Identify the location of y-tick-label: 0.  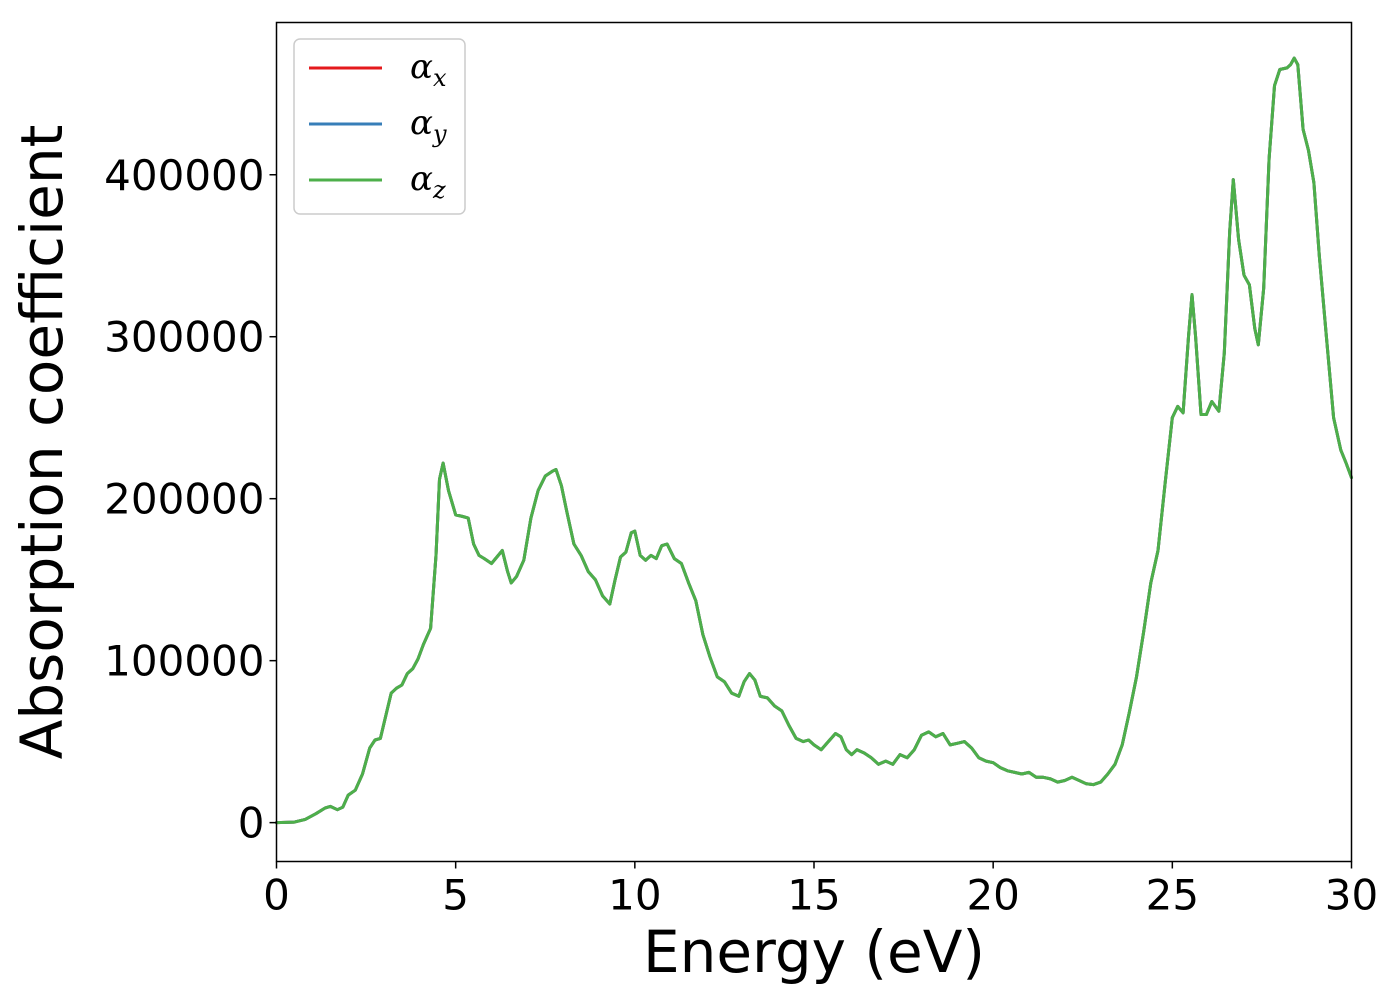
(251, 823).